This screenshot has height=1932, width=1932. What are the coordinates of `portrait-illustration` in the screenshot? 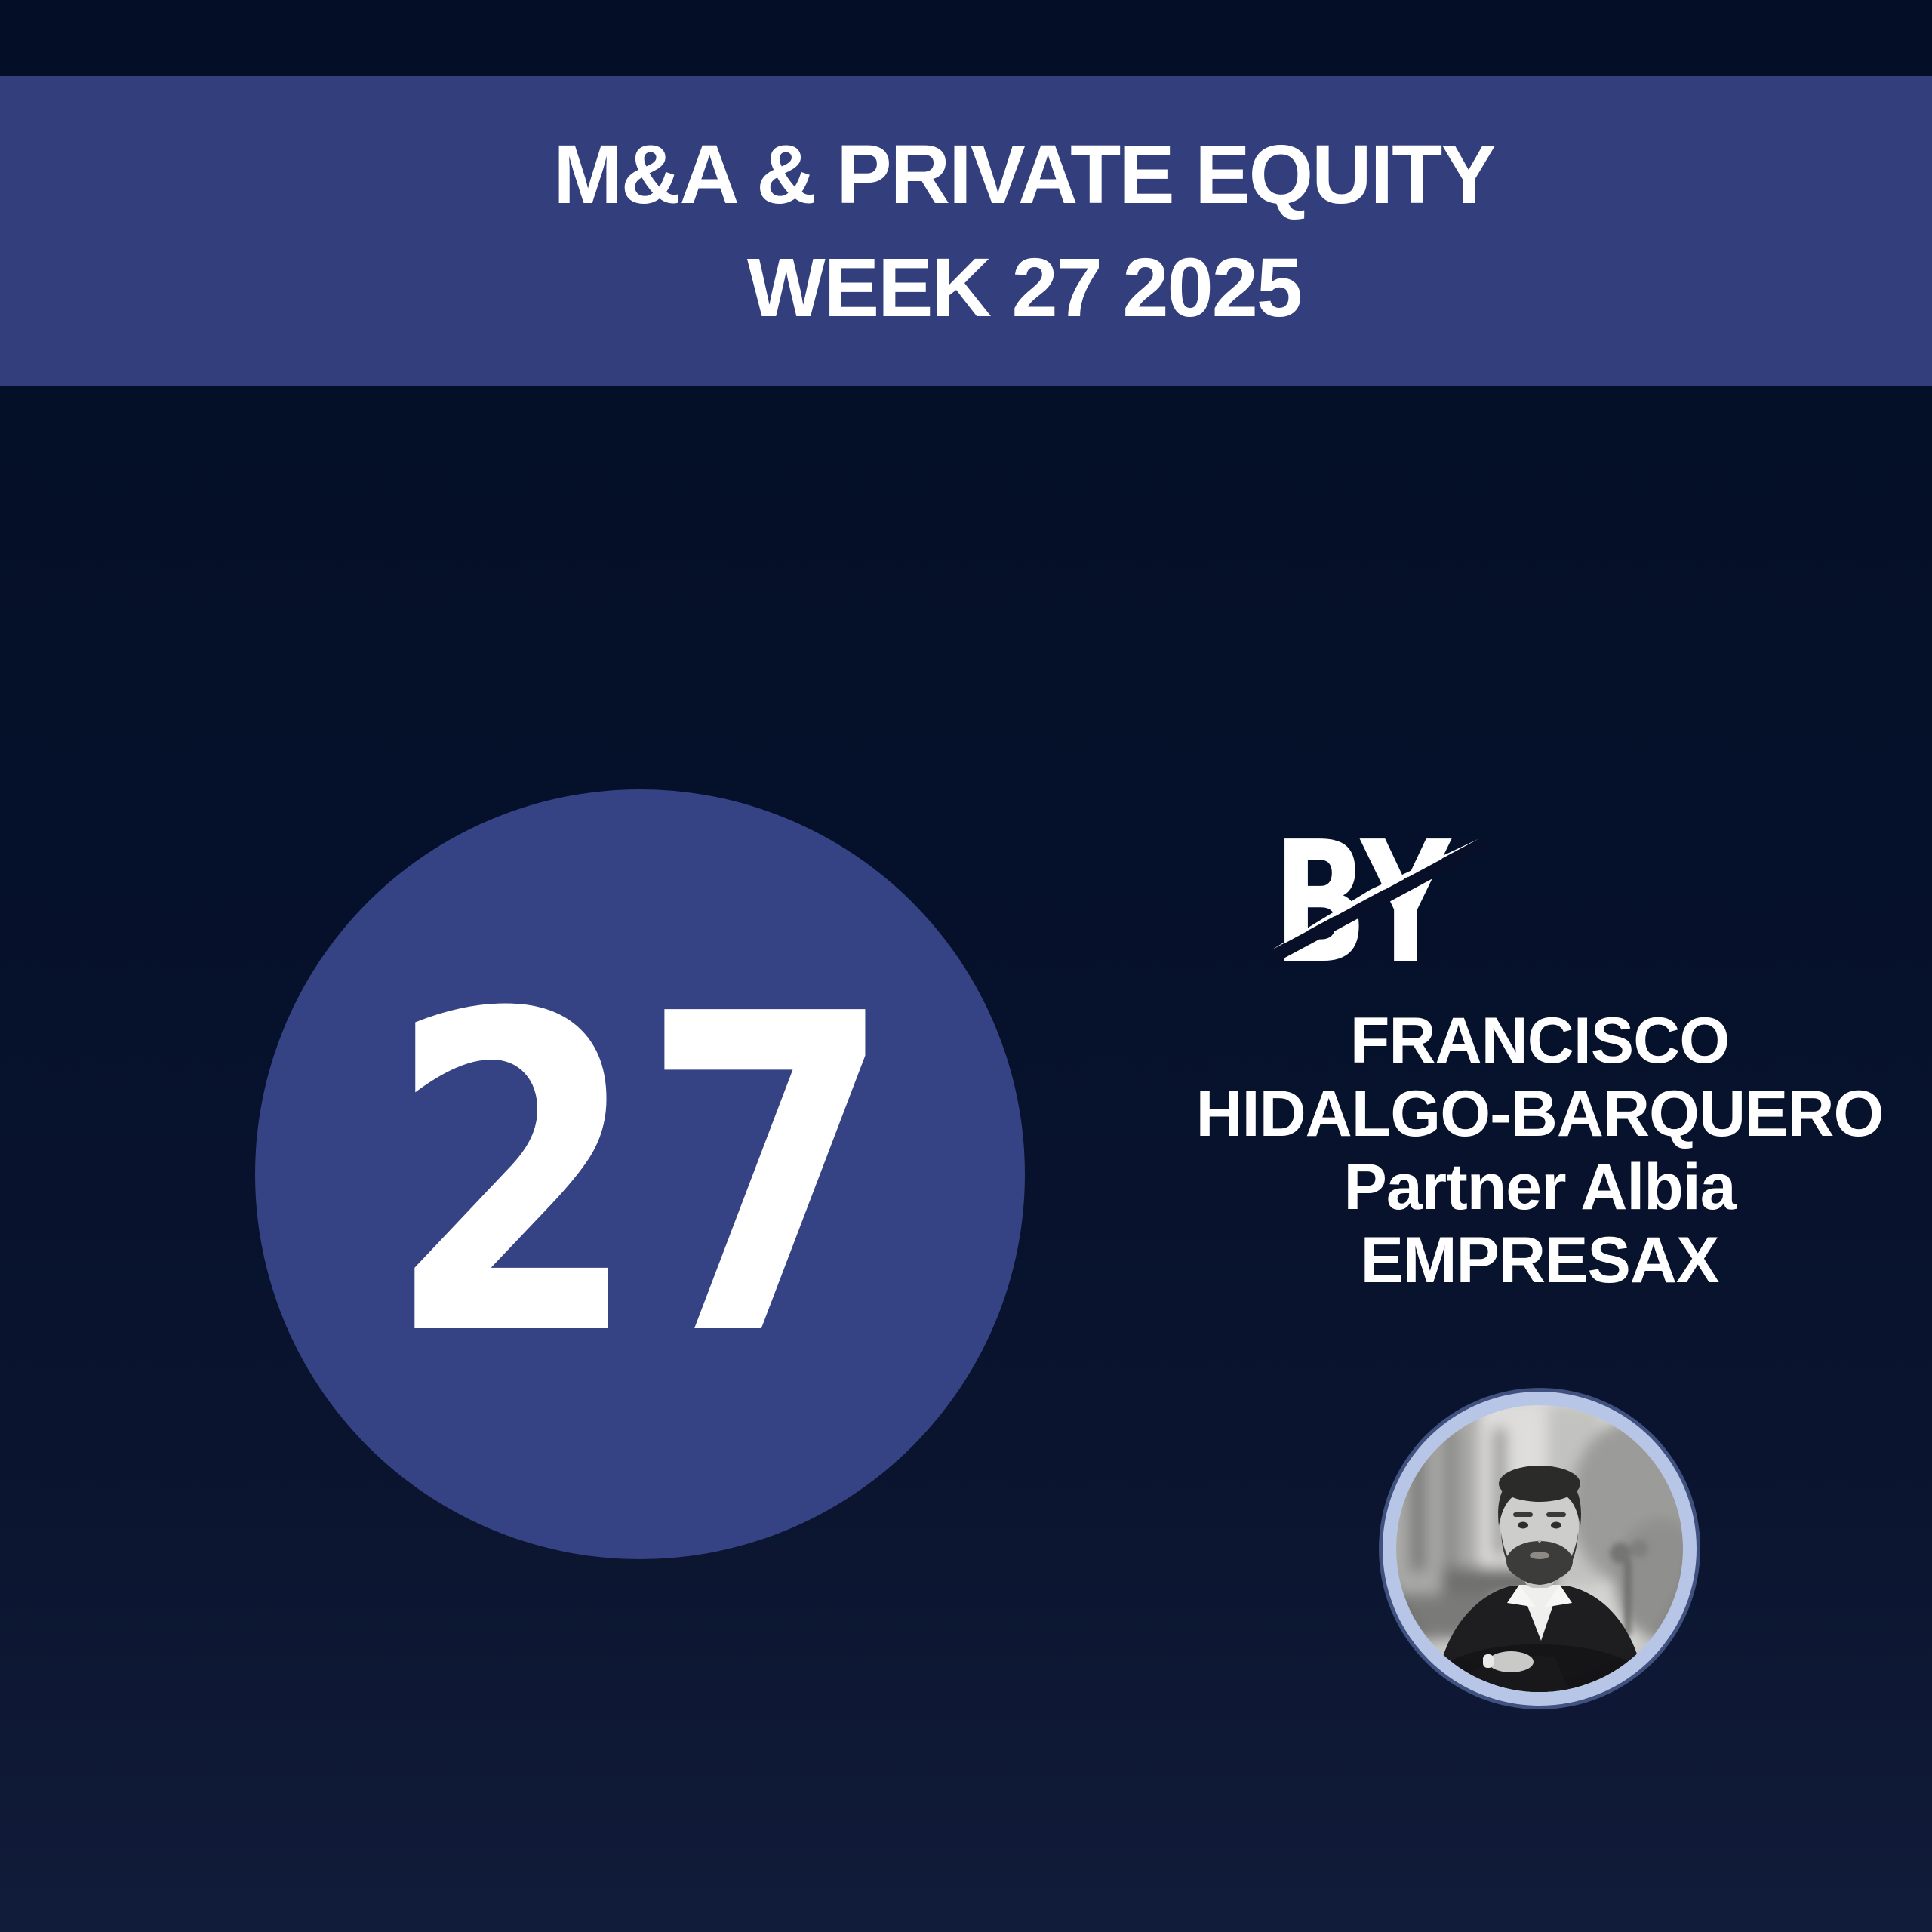 It's located at (1539, 1548).